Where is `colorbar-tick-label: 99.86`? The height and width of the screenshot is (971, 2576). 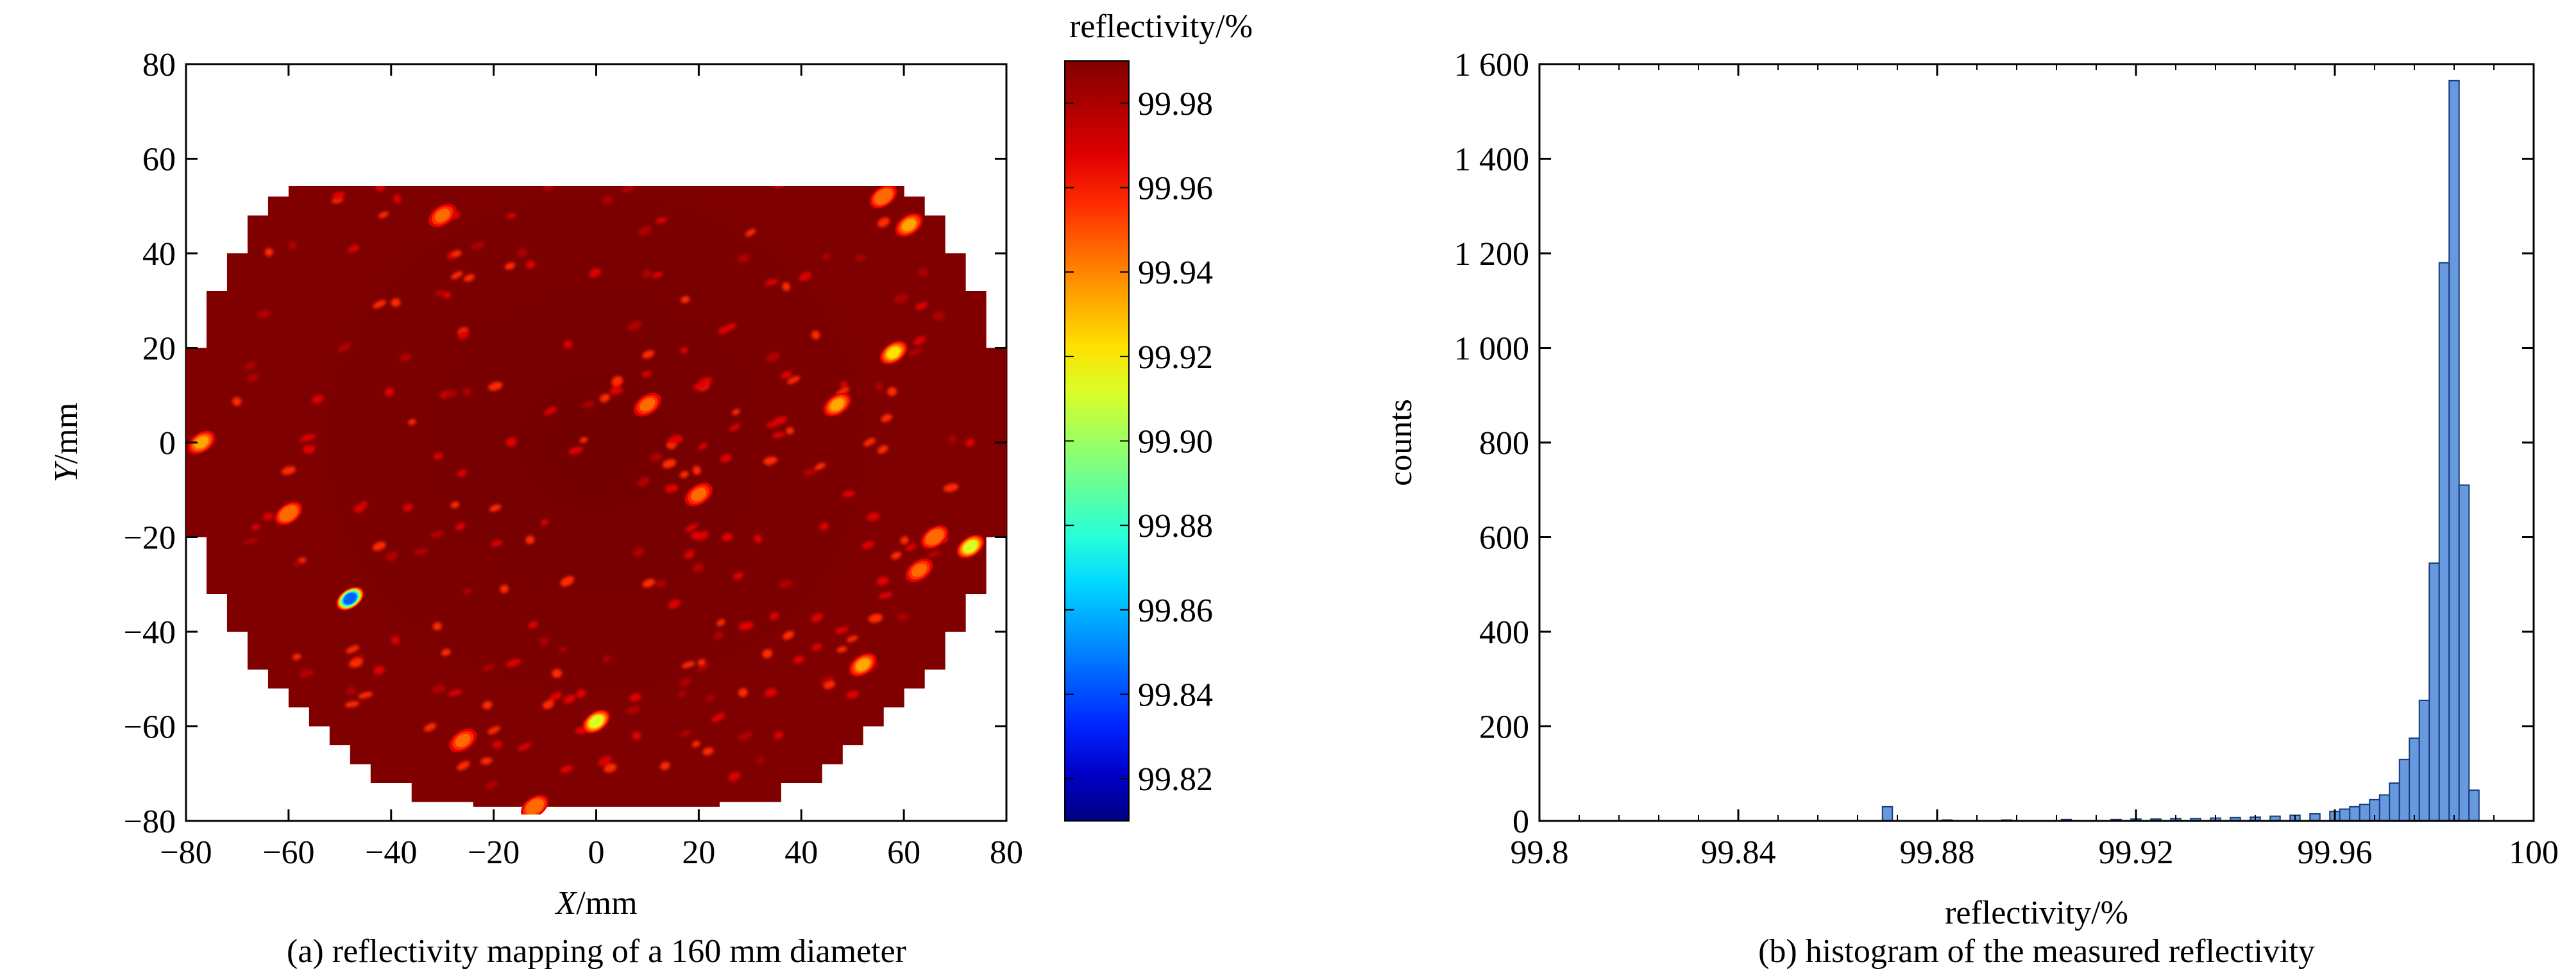
colorbar-tick-label: 99.86 is located at coordinates (1175, 611).